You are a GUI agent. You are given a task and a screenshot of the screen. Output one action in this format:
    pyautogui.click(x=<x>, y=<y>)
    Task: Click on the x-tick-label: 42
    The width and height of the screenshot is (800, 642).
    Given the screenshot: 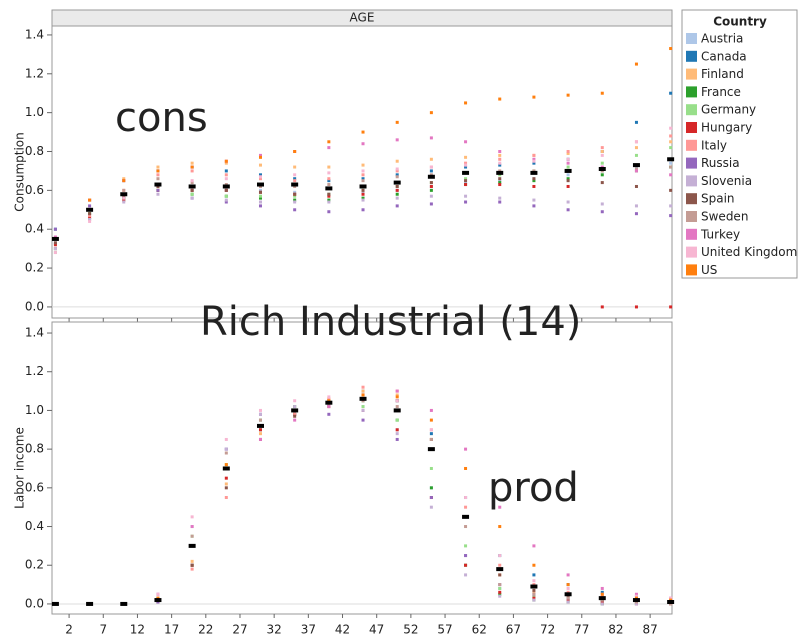 What is the action you would take?
    pyautogui.click(x=342, y=630)
    